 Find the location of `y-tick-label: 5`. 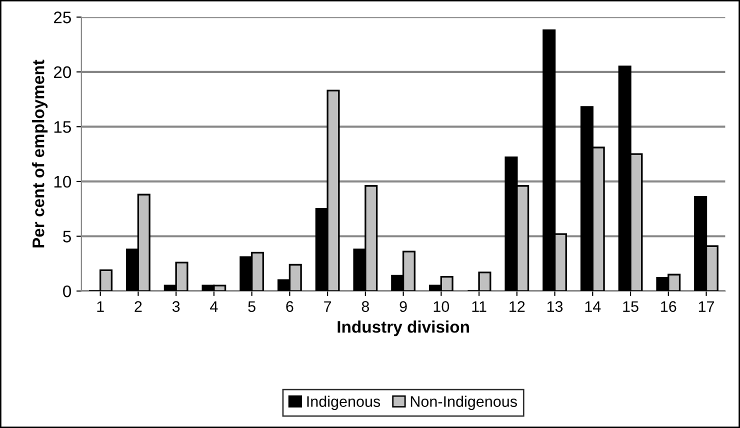

y-tick-label: 5 is located at coordinates (67, 236).